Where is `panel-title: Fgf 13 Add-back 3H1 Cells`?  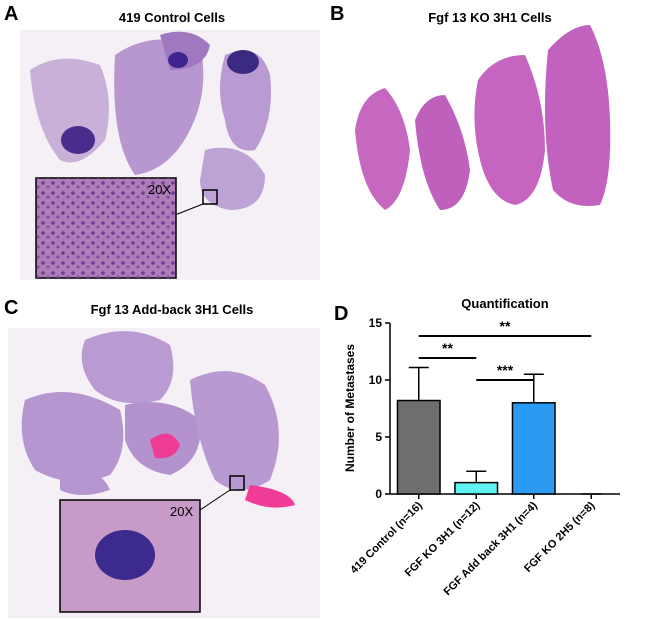 panel-title: Fgf 13 Add-back 3H1 Cells is located at coordinates (172, 309).